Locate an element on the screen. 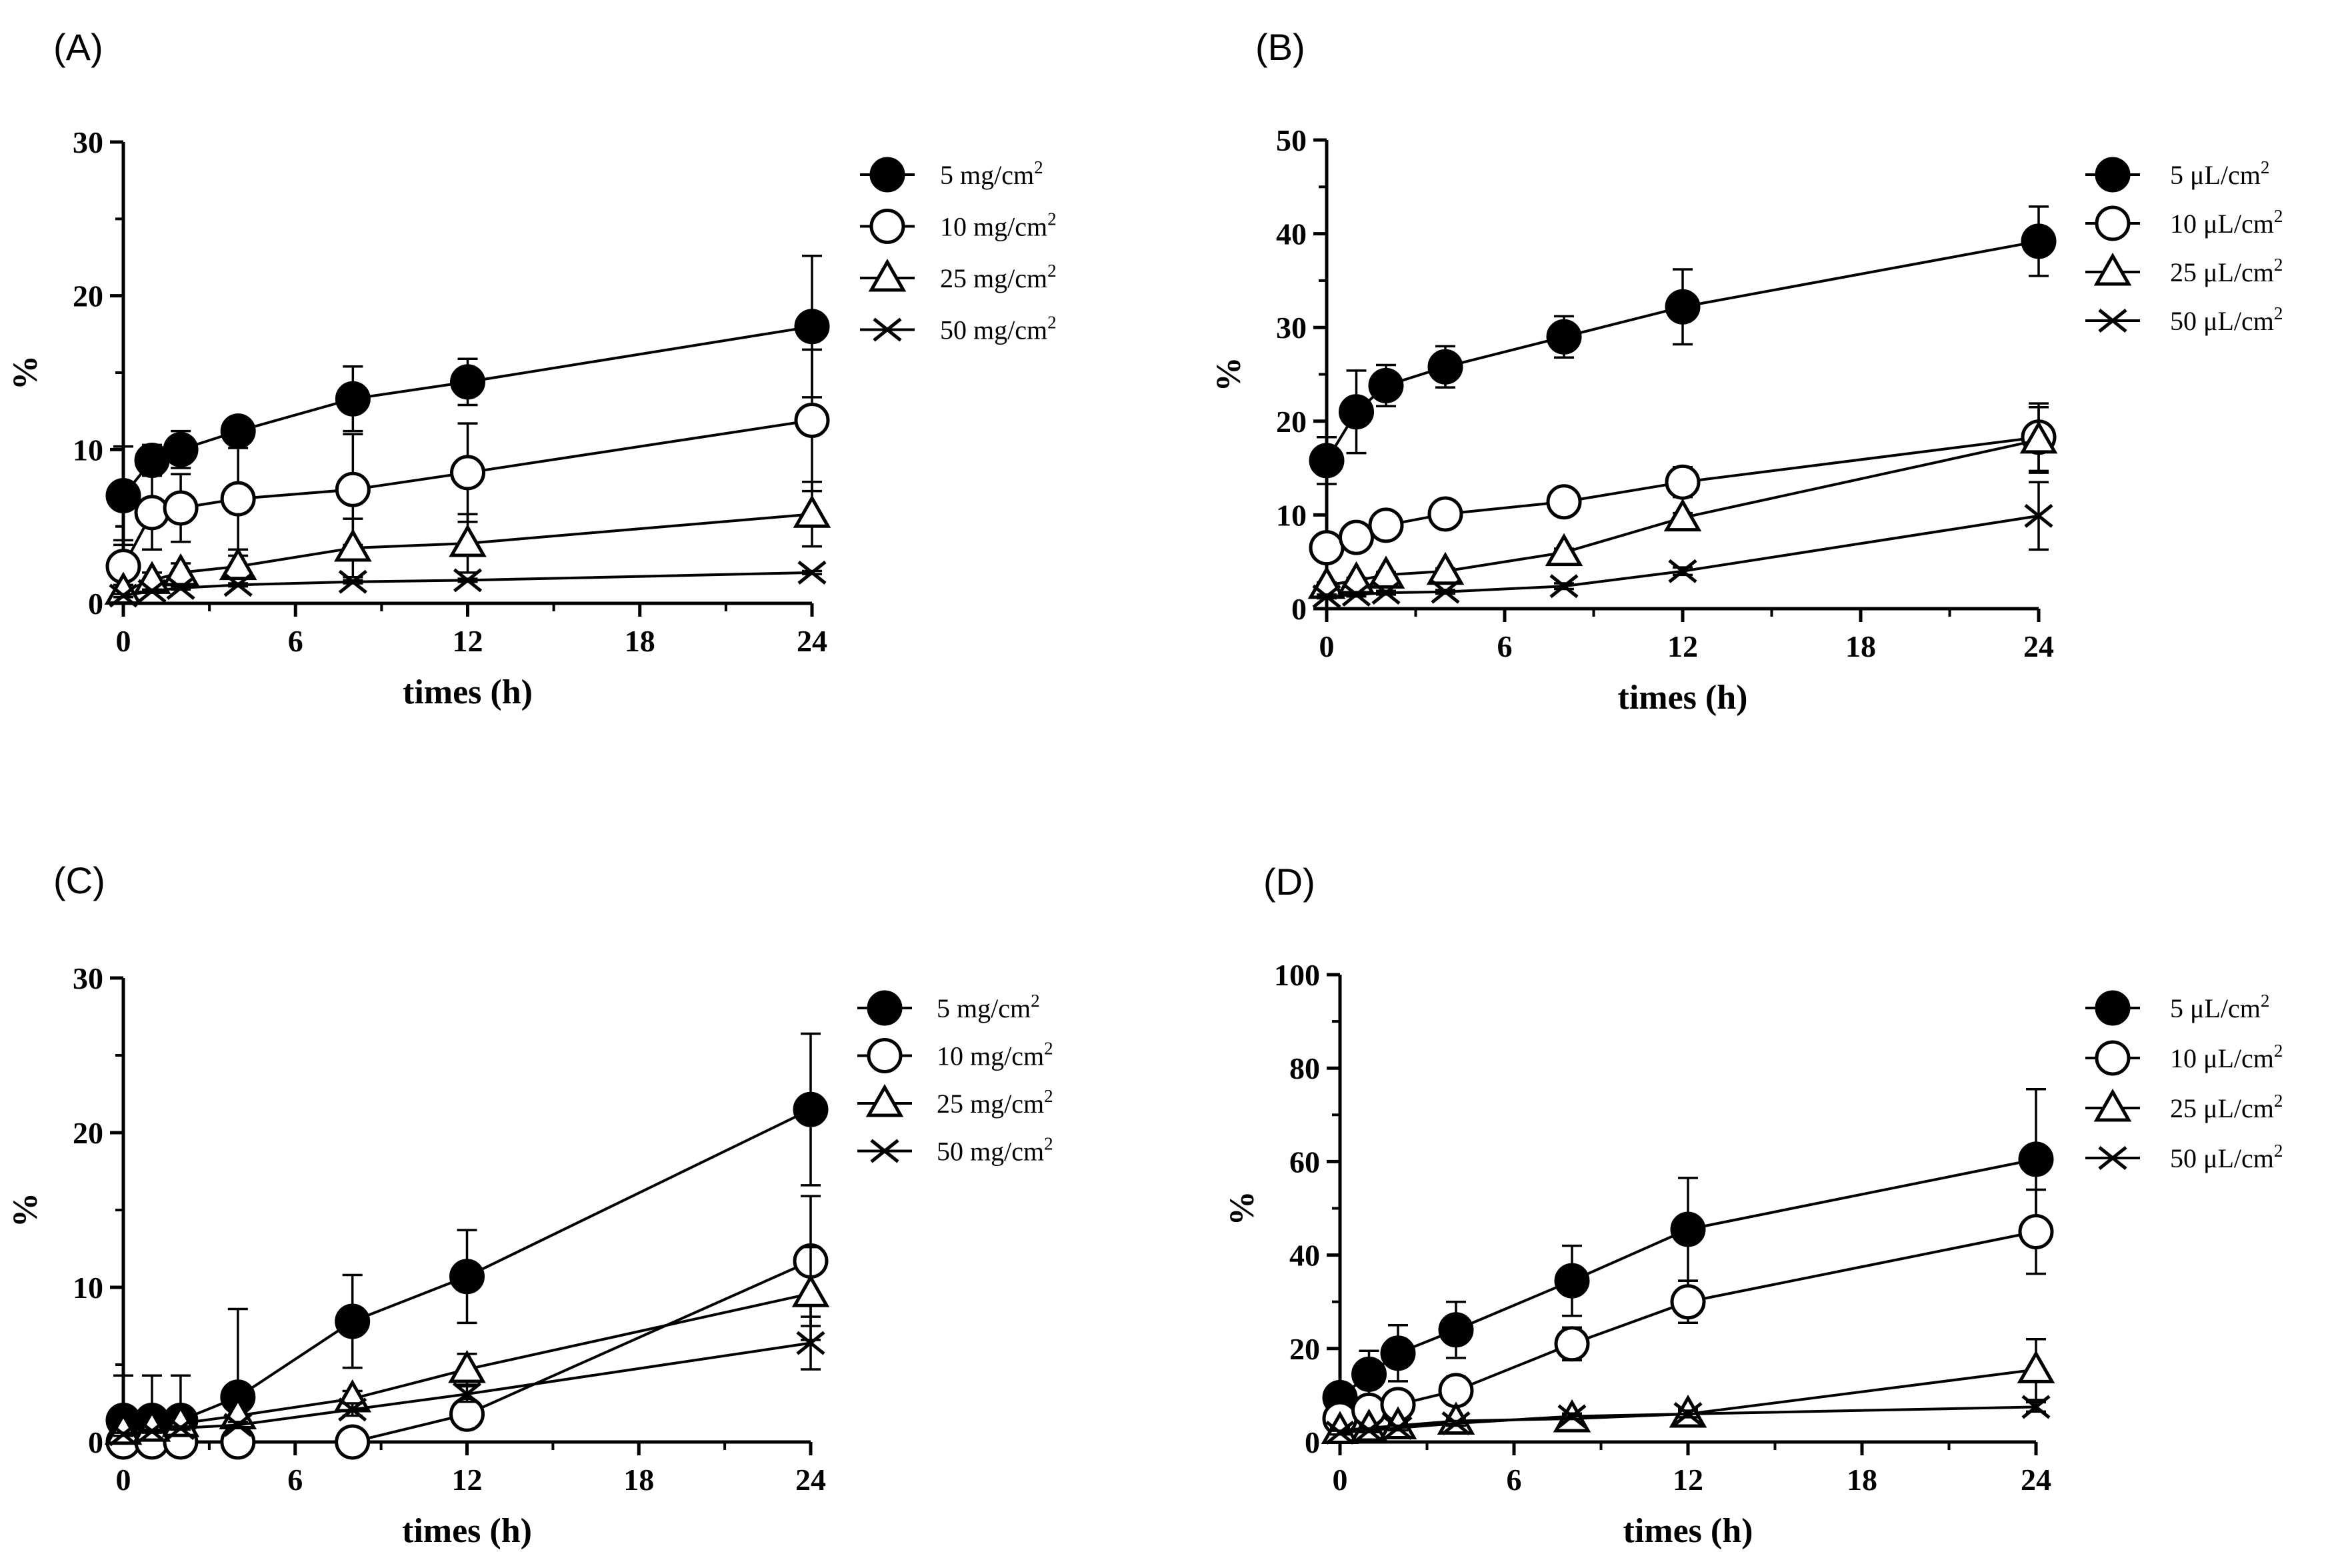 The image size is (2336, 1568). panel-b-label: (B) is located at coordinates (1280, 47).